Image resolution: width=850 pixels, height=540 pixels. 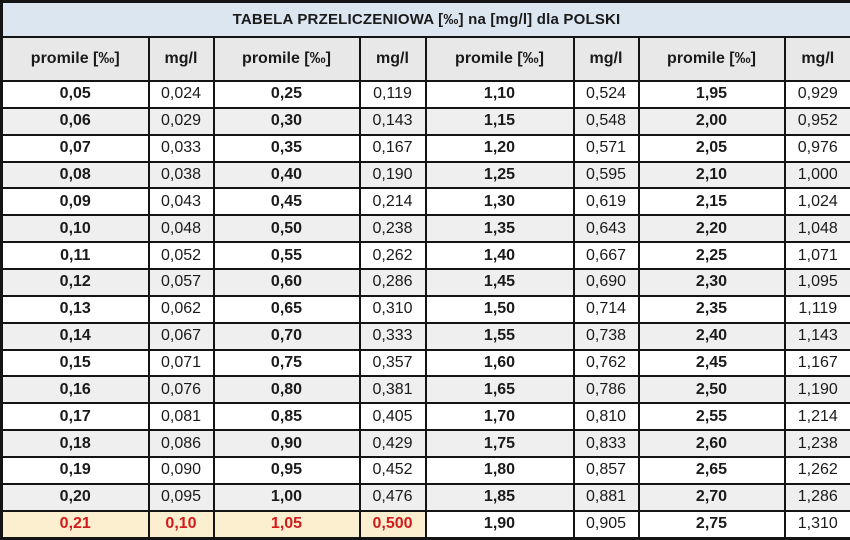 I want to click on table-row: 0,09 0,043 0,45 0,214 1,30 0,619 2,15 1,024, so click(x=425, y=202).